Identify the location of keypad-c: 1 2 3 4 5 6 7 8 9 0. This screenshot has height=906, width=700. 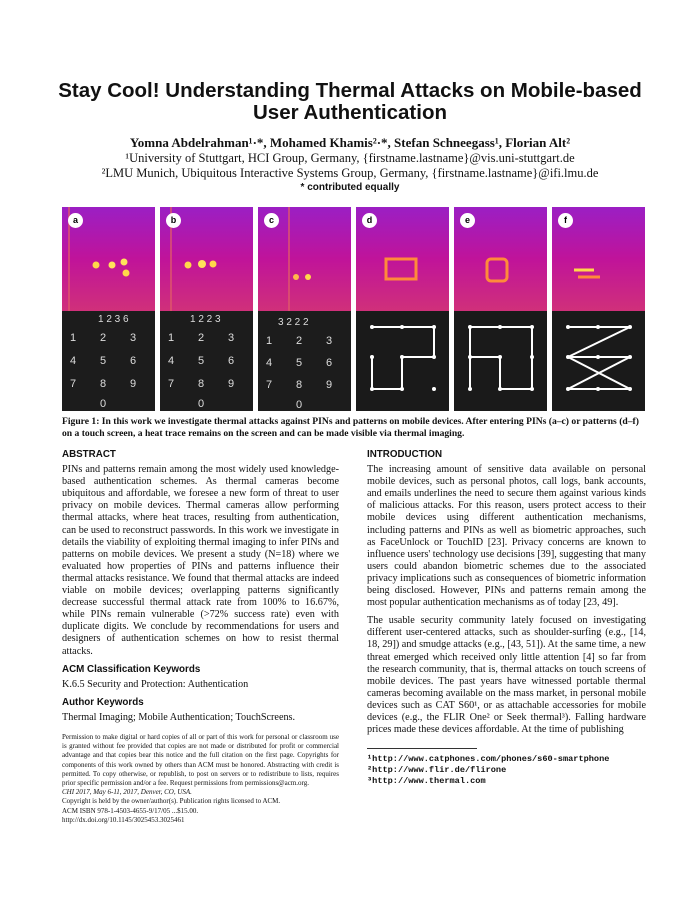
(299, 373).